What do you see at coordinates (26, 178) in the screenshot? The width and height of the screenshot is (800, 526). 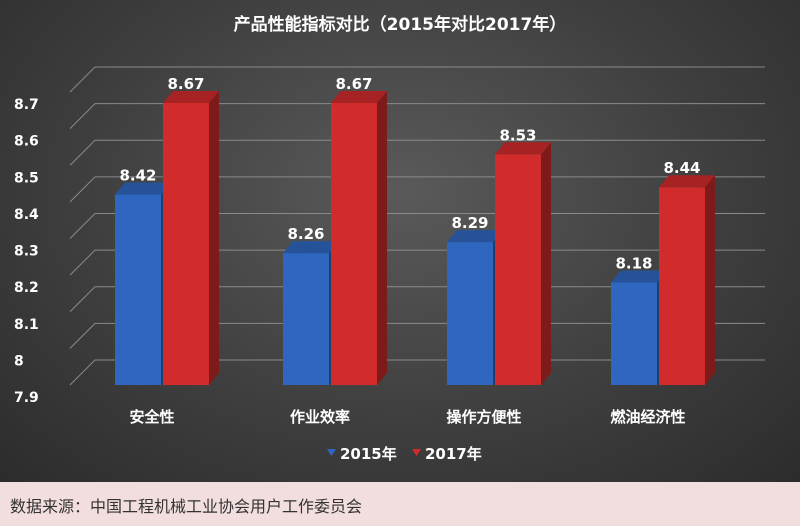 I see `y-tick-label: 8.5` at bounding box center [26, 178].